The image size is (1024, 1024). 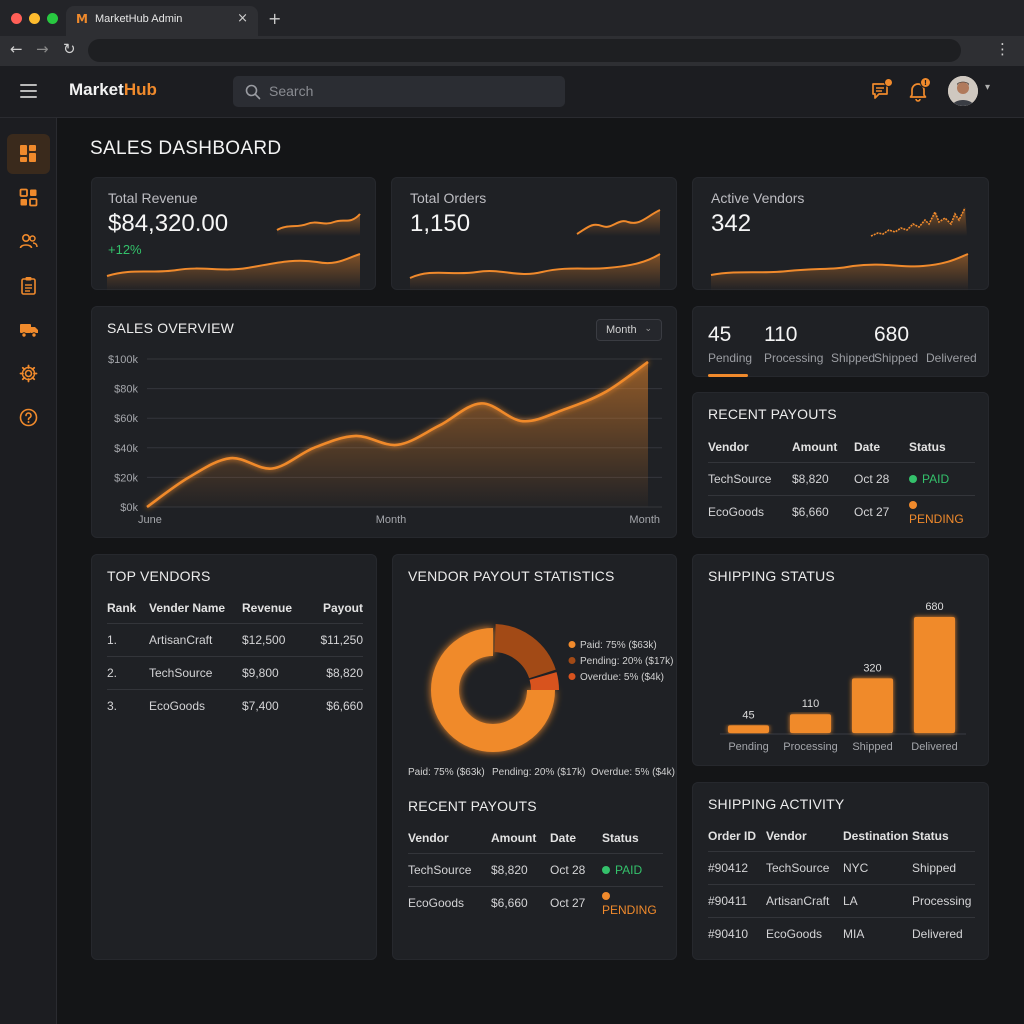 What do you see at coordinates (618, 645) in the screenshot?
I see `legend-label: Paid: 75% ($63k)` at bounding box center [618, 645].